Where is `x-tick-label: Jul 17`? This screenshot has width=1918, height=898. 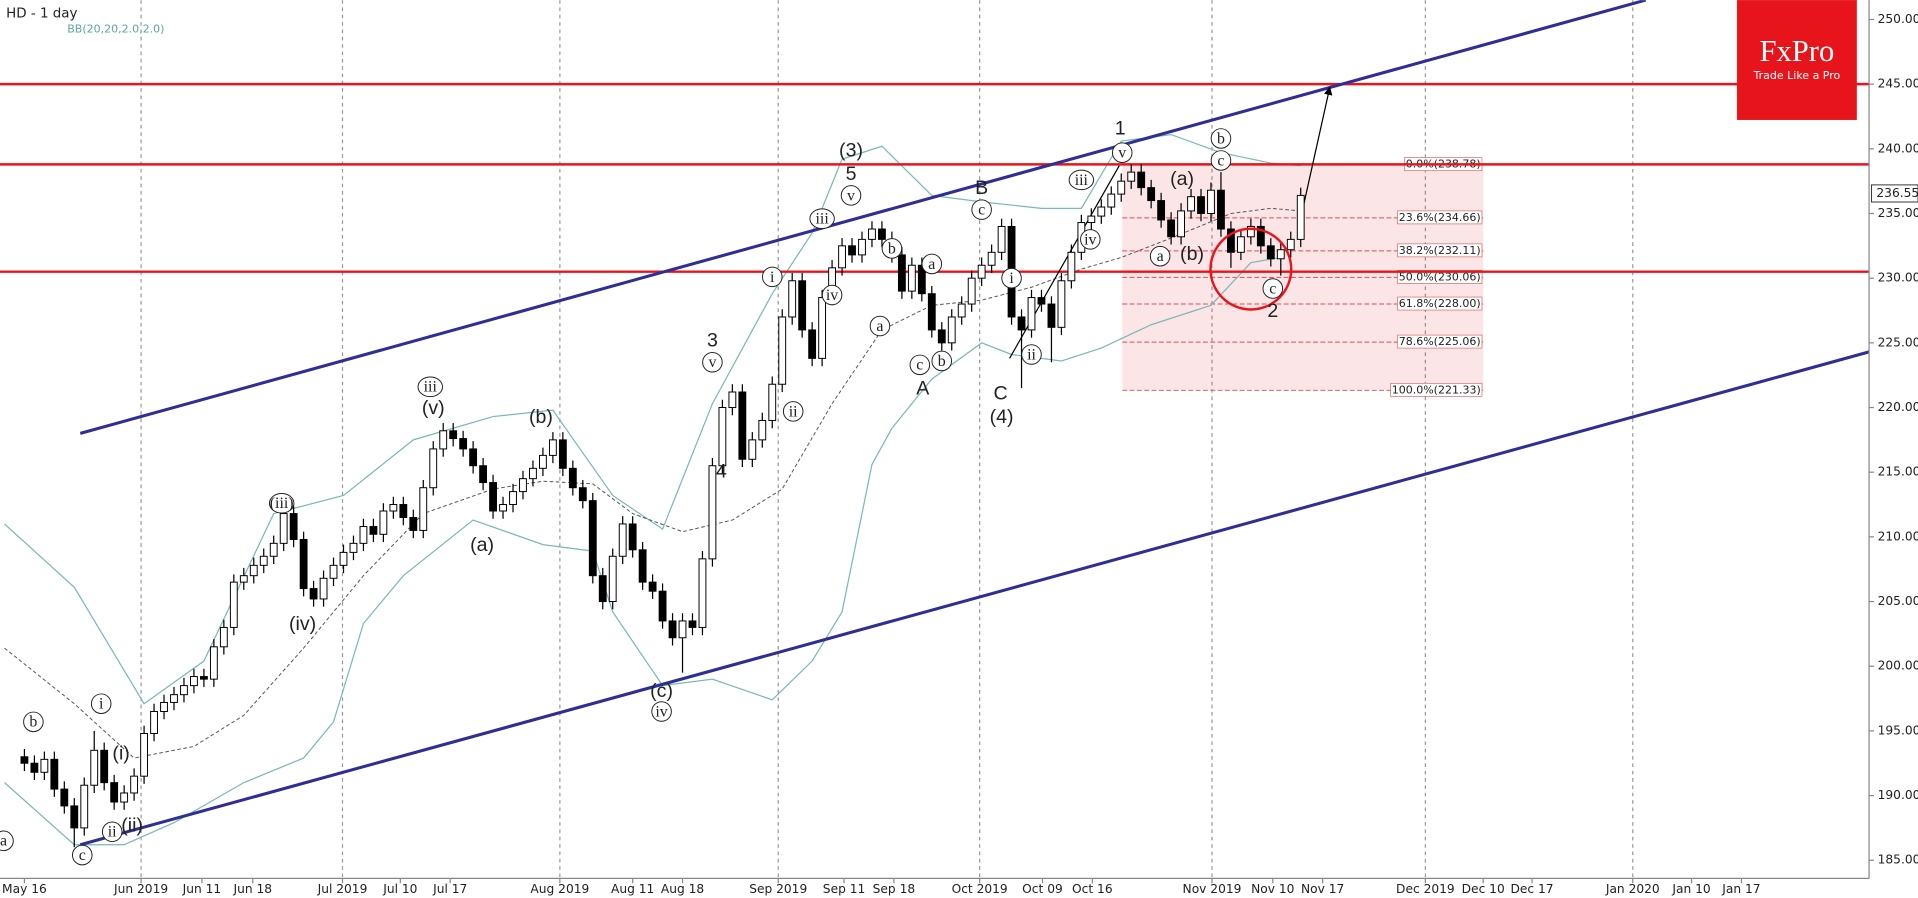
x-tick-label: Jul 17 is located at coordinates (449, 889).